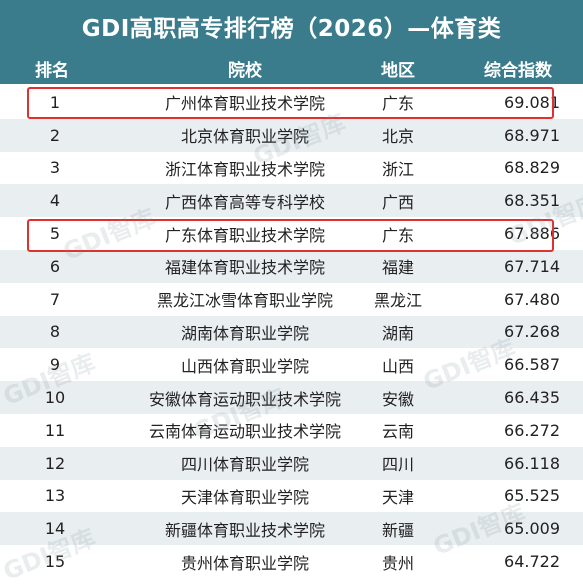 Image resolution: width=583 pixels, height=587 pixels. I want to click on score-cell: 66.435, so click(532, 398).